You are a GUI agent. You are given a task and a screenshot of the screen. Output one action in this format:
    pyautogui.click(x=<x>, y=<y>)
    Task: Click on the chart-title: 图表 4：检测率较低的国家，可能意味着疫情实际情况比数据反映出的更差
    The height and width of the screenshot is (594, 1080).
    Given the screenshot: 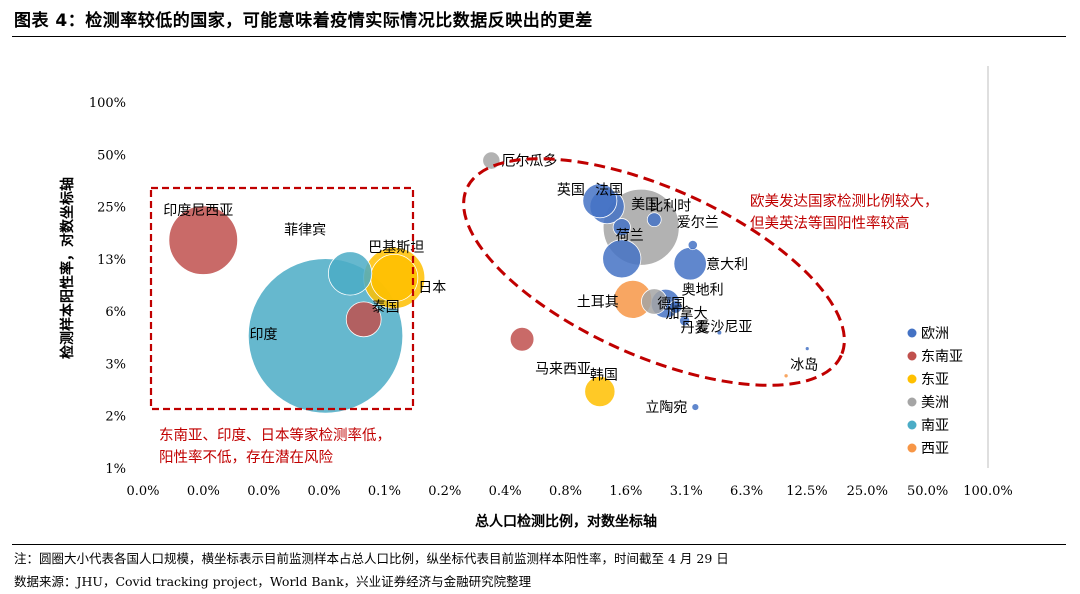 What is the action you would take?
    pyautogui.click(x=303, y=21)
    